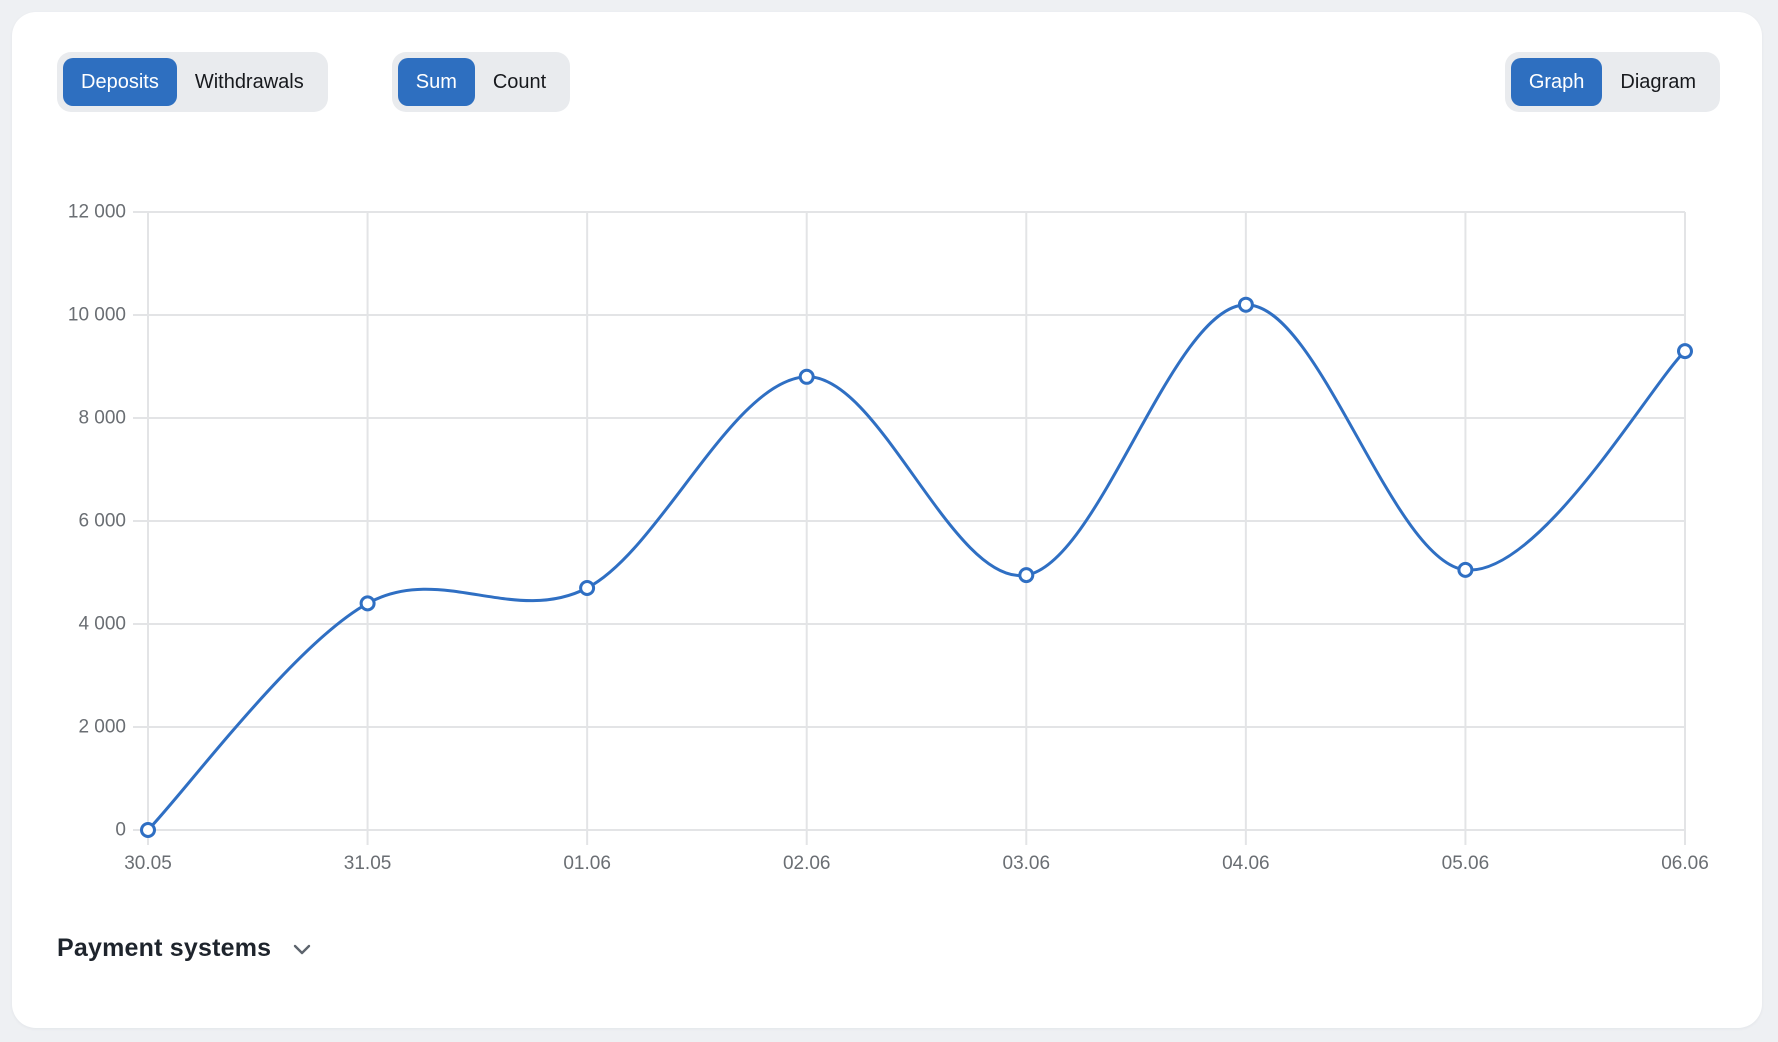  Describe the element at coordinates (1246, 863) in the screenshot. I see `x-axis-tick-label: 04.06` at that location.